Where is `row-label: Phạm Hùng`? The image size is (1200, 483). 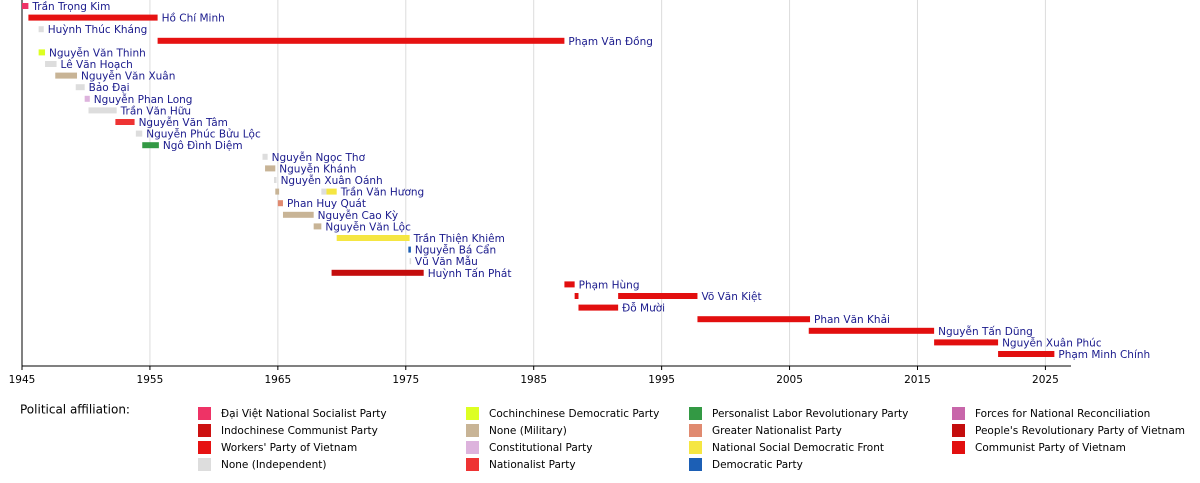 row-label: Phạm Hùng is located at coordinates (609, 285).